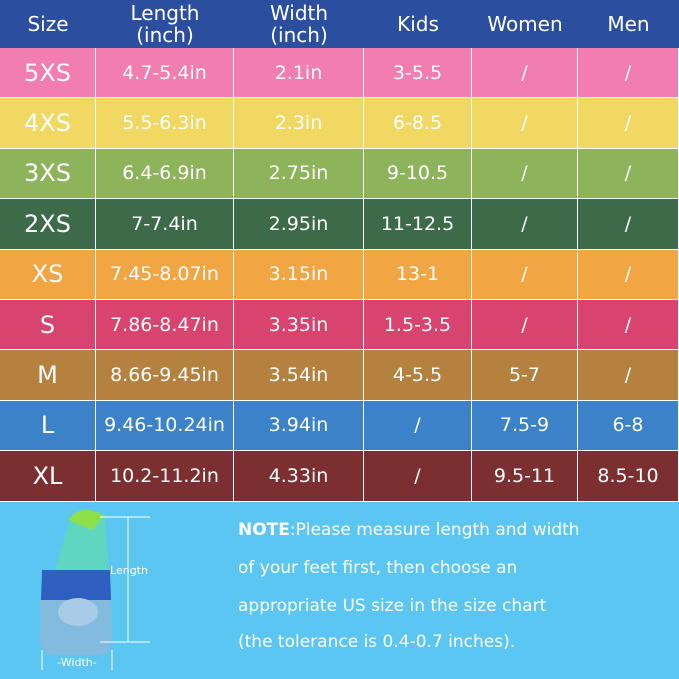 The height and width of the screenshot is (679, 679). Describe the element at coordinates (165, 476) in the screenshot. I see `table-cell: 10.2-11.2in` at that location.